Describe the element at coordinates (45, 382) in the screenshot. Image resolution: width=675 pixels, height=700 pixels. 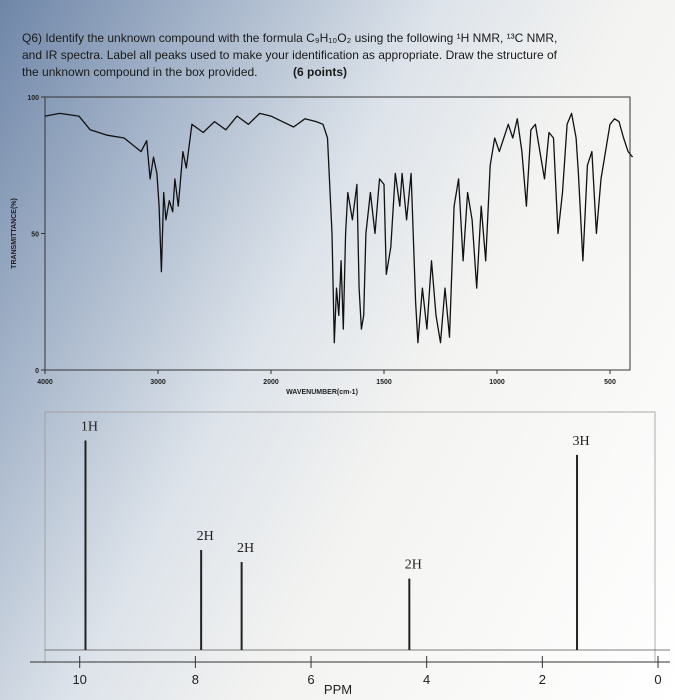
I see `x-tick-label: 4000` at that location.